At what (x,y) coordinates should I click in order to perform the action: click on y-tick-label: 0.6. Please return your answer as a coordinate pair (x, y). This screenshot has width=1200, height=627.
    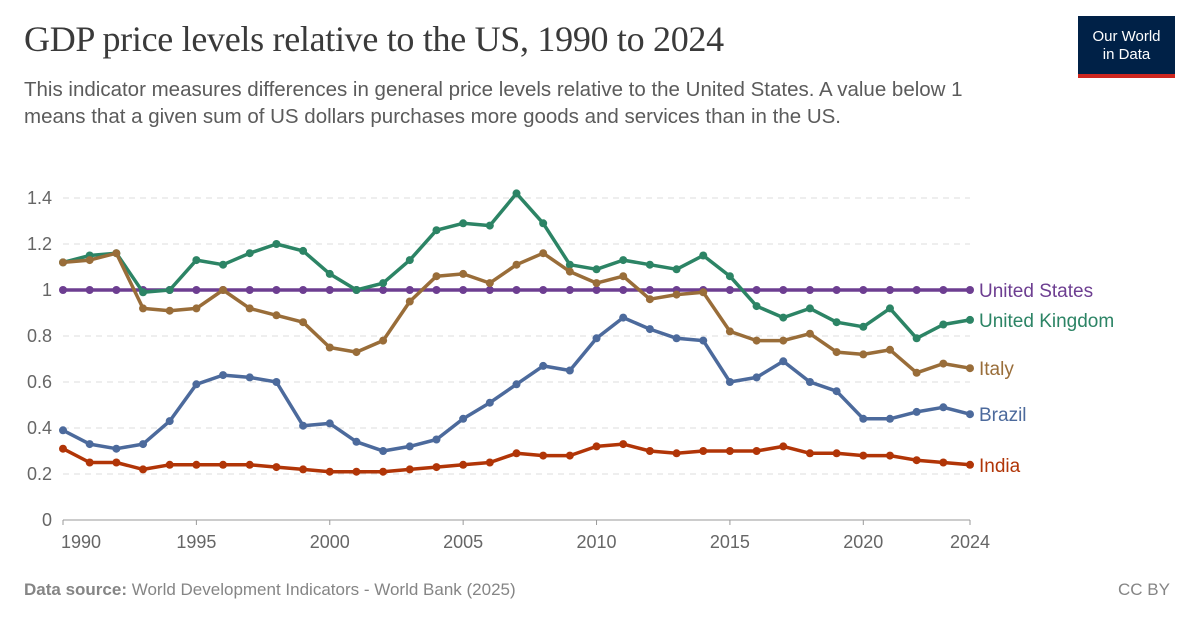
    Looking at the image, I should click on (39, 382).